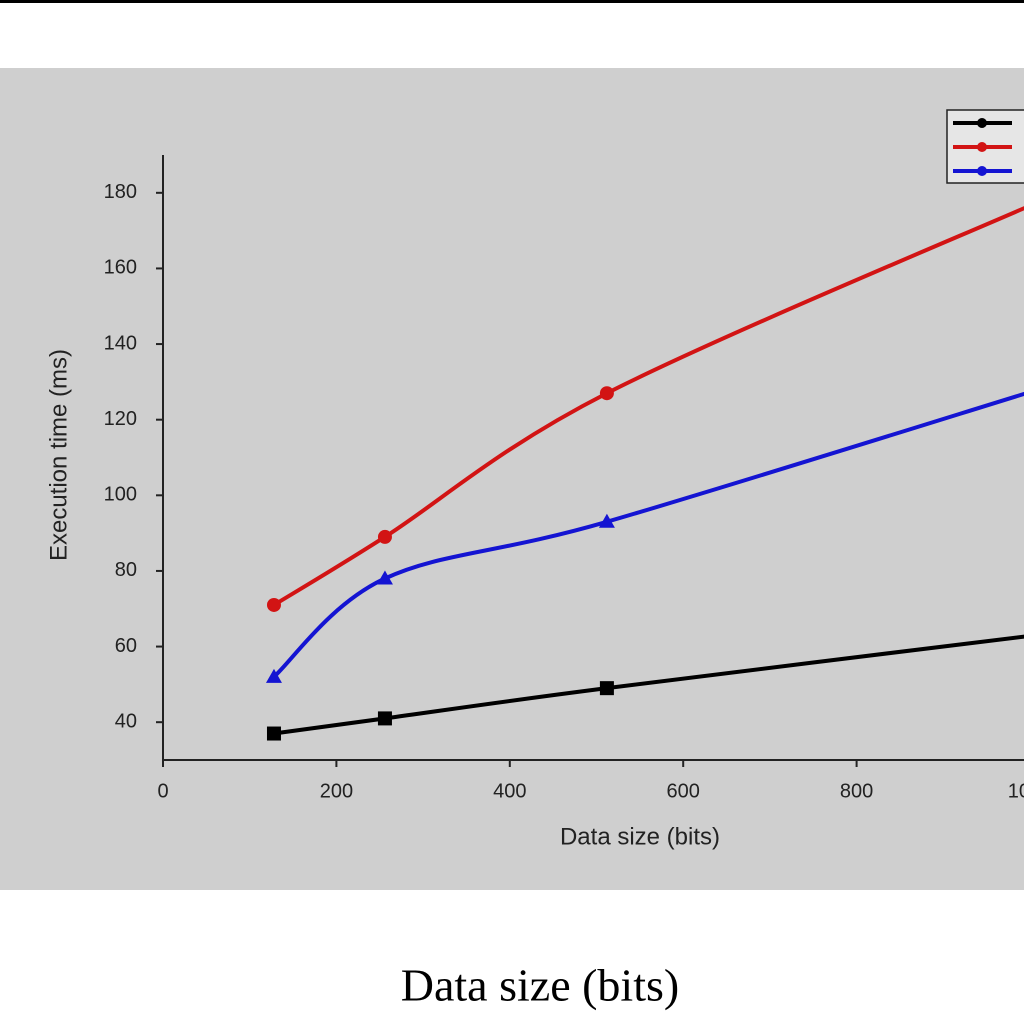 The height and width of the screenshot is (1024, 1024). Describe the element at coordinates (58, 455) in the screenshot. I see `y-axis-title: Execution time (ms)` at that location.